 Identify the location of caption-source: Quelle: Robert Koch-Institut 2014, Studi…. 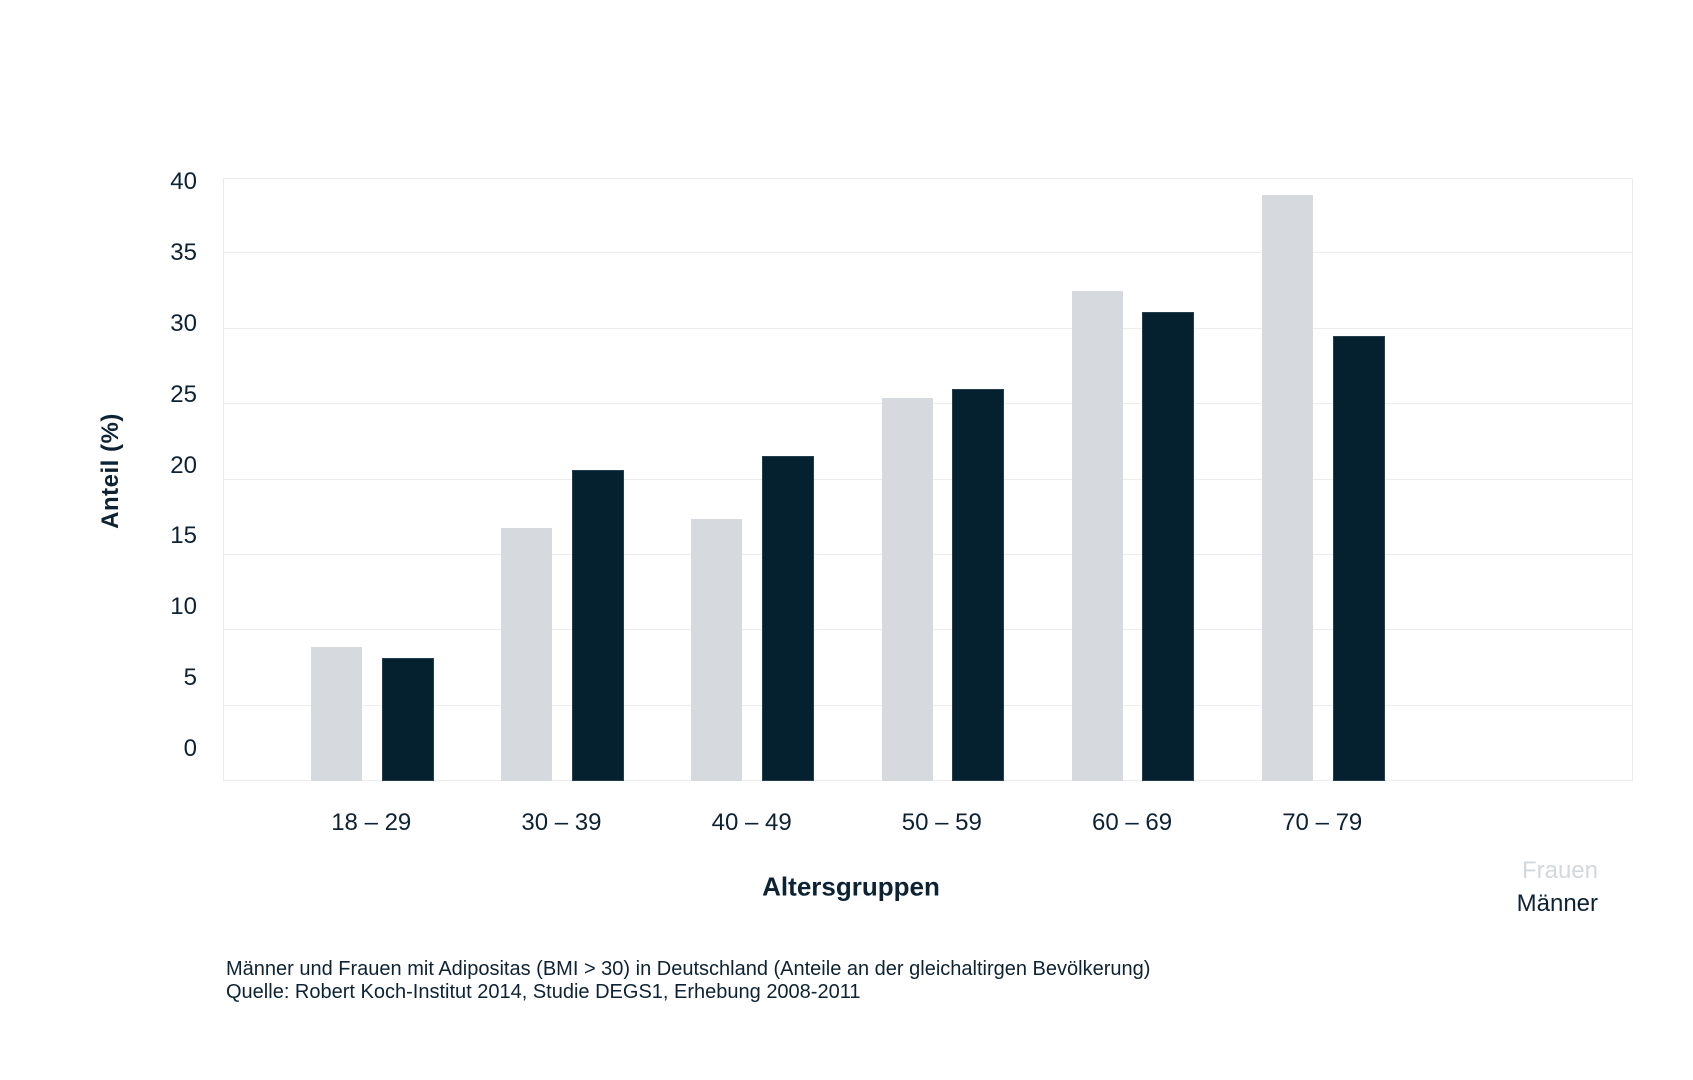
(543, 992).